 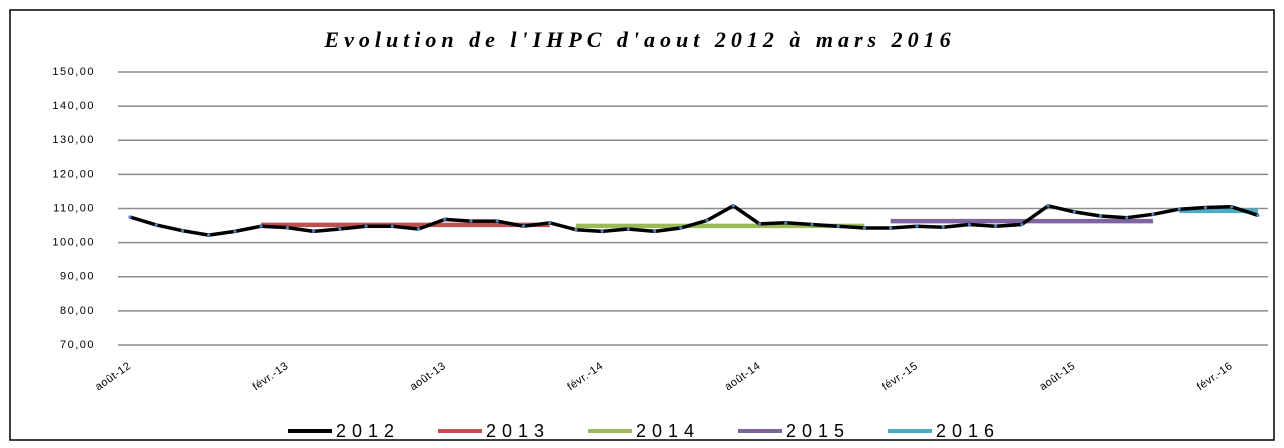 I want to click on legend-label: 2012, so click(x=368, y=431).